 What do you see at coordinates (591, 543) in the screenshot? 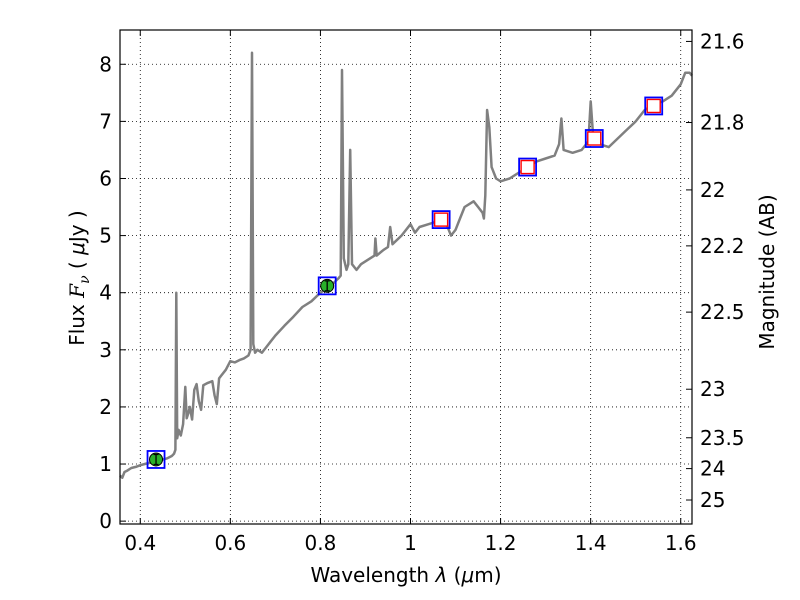
I see `x-tick-label: 1.4` at bounding box center [591, 543].